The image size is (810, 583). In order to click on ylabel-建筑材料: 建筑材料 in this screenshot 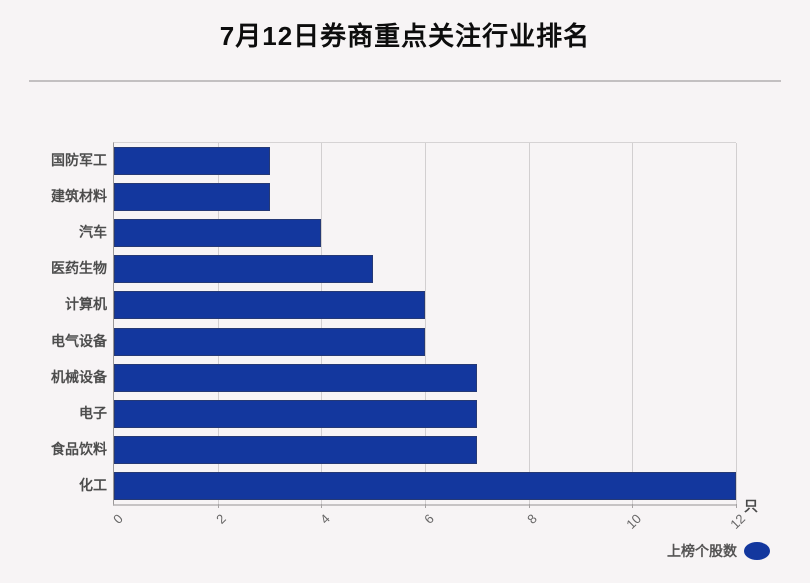, I will do `click(79, 196)`.